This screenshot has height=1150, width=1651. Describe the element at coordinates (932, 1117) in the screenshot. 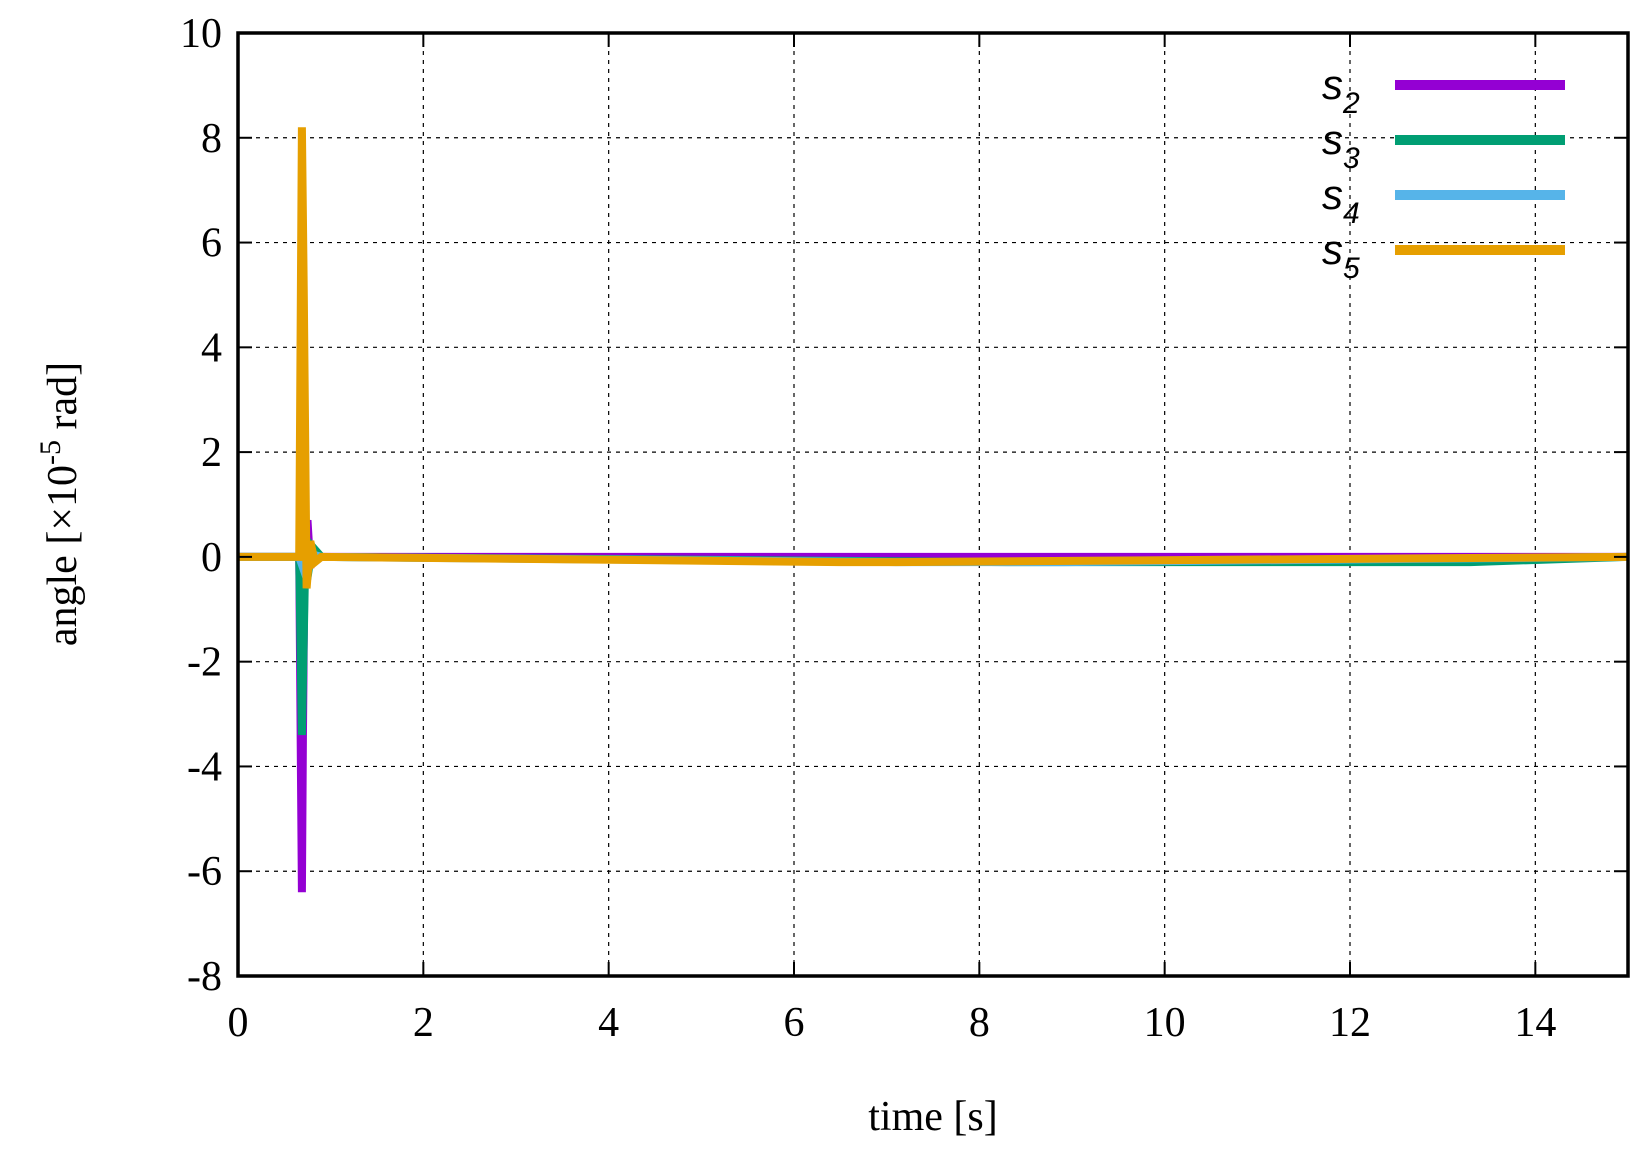

I see `x-axis-title: time [s]` at that location.